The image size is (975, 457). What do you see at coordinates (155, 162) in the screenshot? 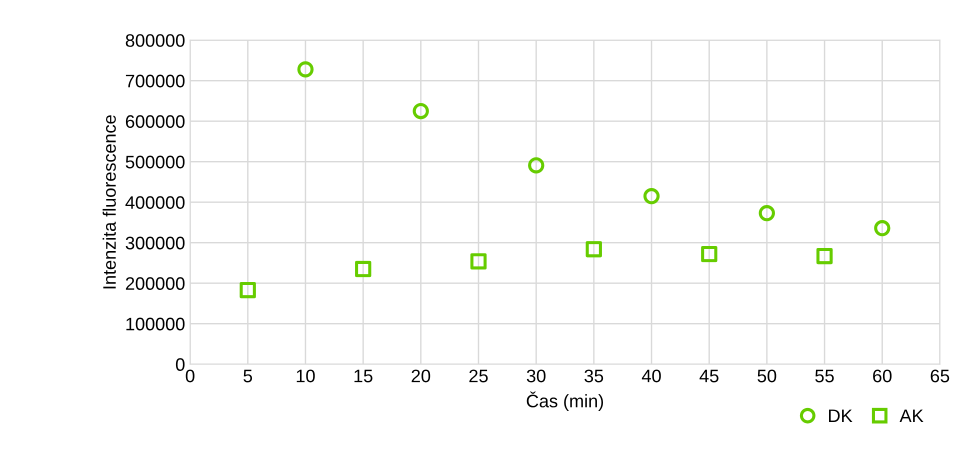
I see `y-tick-label: 500000` at bounding box center [155, 162].